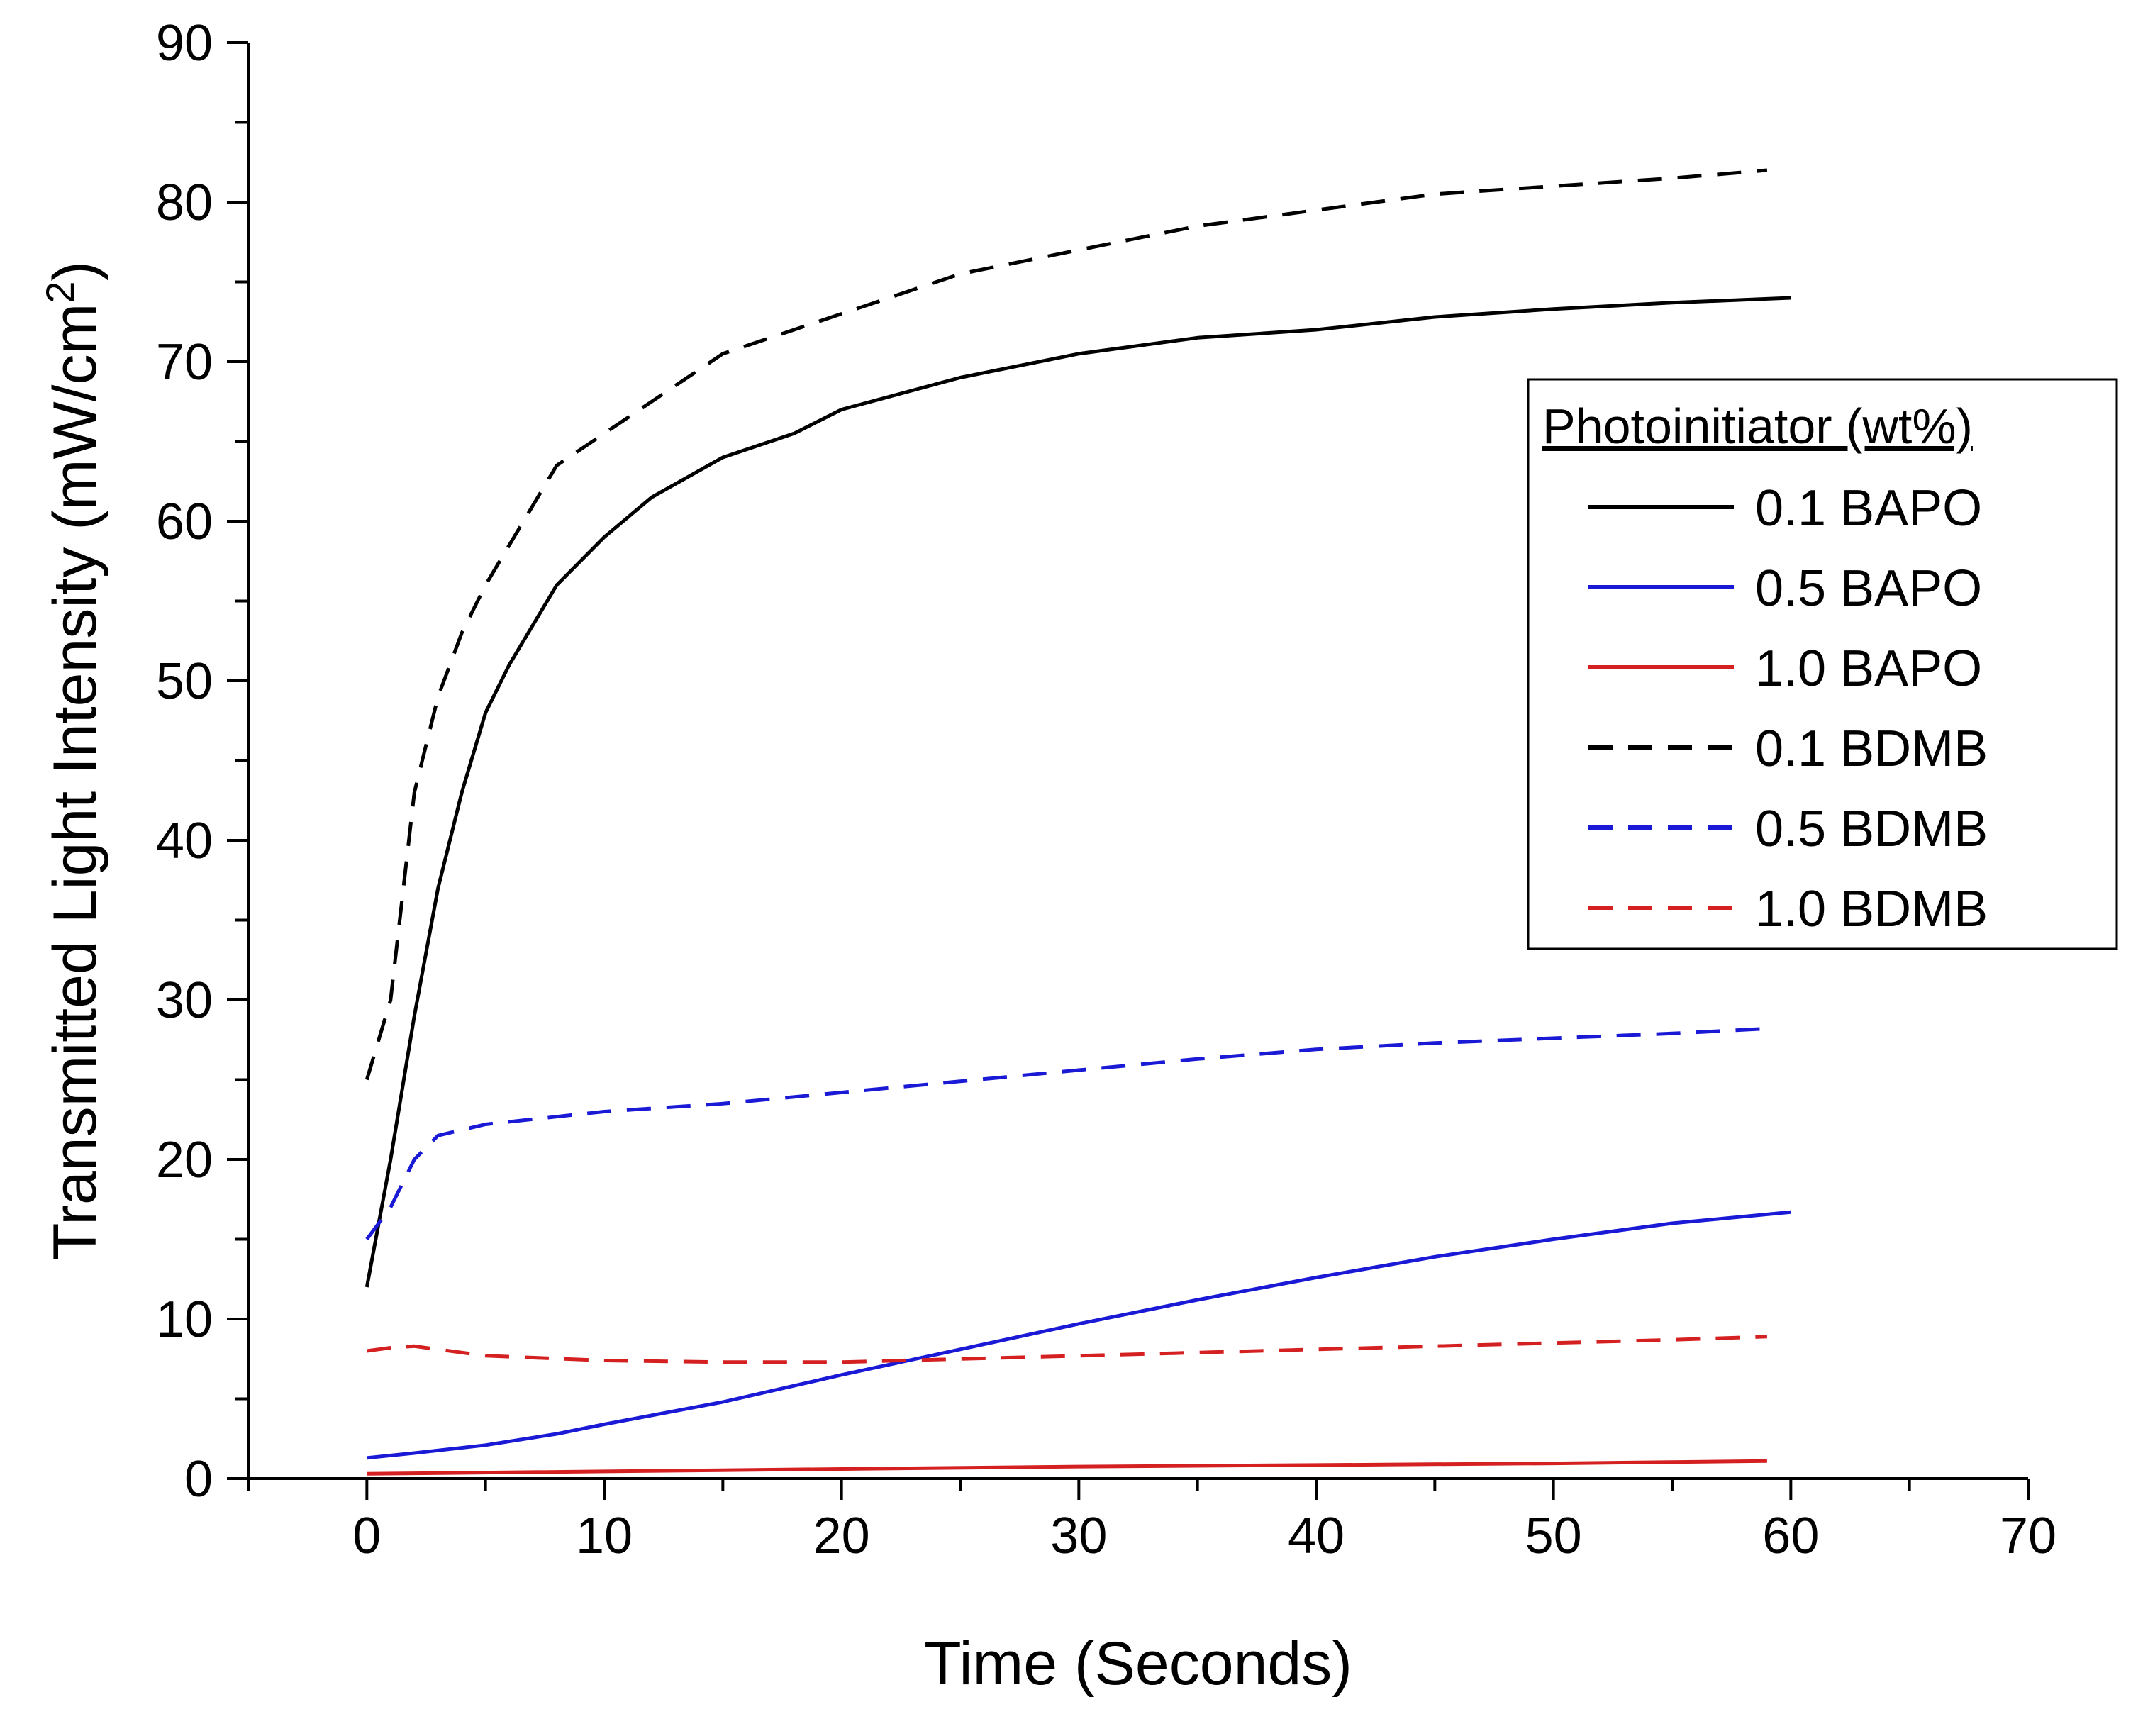 The image size is (2143, 1736). Describe the element at coordinates (1868, 668) in the screenshot. I see `legend-label: 1.0 BAPO` at that location.